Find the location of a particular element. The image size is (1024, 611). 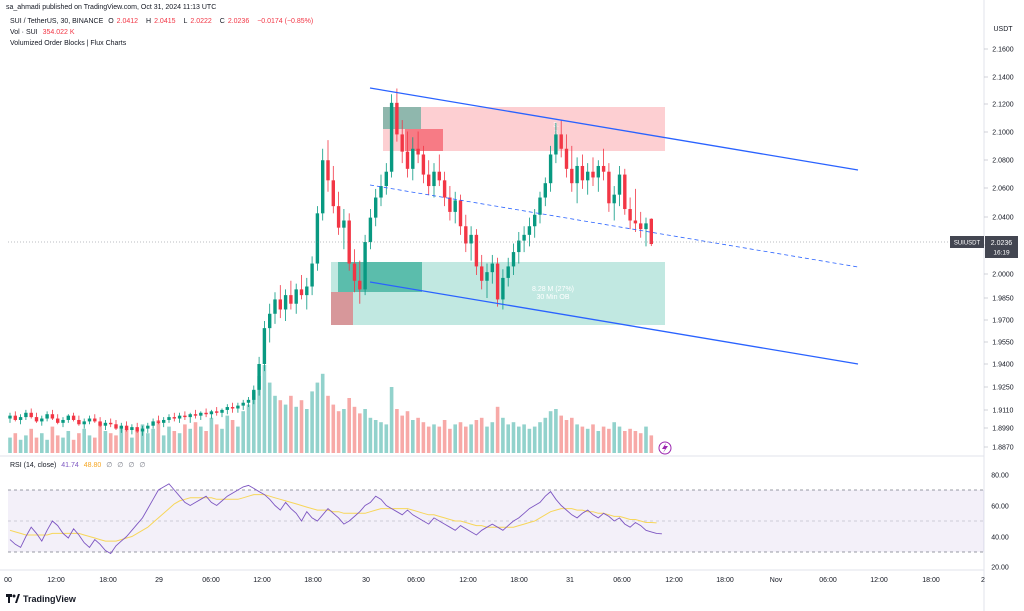

rsi-legend: RSI (14, close) 41.74 48.80 ∅ ∅ ∅ ∅ is located at coordinates (79, 465).